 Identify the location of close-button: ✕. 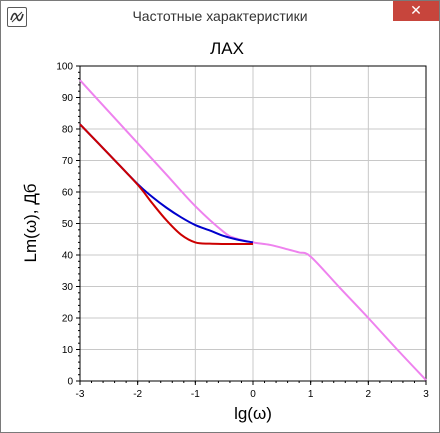
(416, 11).